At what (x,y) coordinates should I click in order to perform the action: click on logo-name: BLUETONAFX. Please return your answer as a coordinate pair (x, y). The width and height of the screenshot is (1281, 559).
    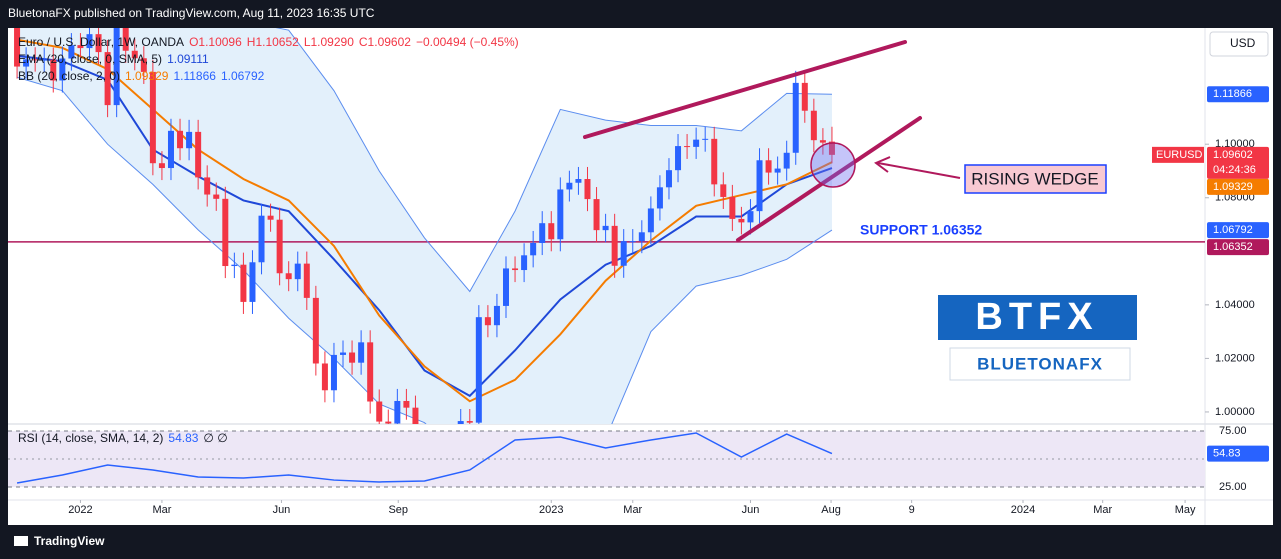
    Looking at the image, I should click on (1040, 363).